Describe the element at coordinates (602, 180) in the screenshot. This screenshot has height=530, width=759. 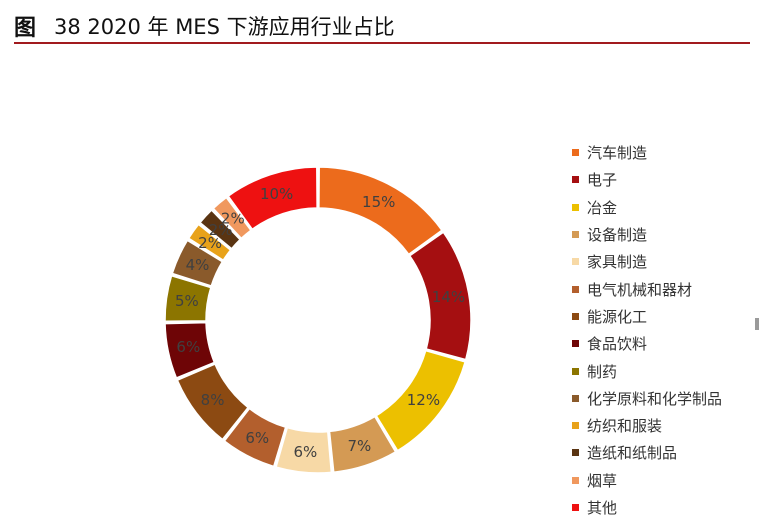
I see `legend-label: 电子` at that location.